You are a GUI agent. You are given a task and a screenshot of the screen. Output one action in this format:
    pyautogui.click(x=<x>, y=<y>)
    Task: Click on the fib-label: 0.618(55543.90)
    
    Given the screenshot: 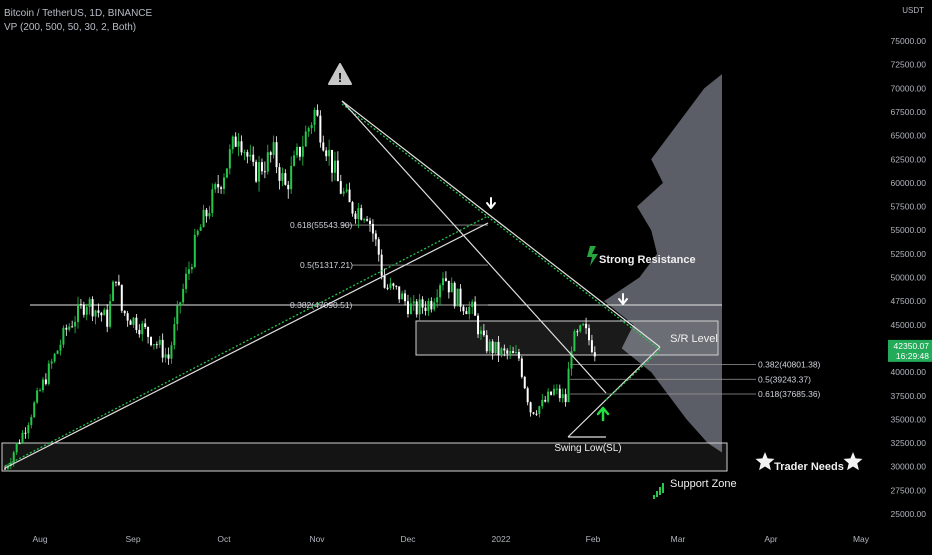 What is the action you would take?
    pyautogui.click(x=321, y=225)
    